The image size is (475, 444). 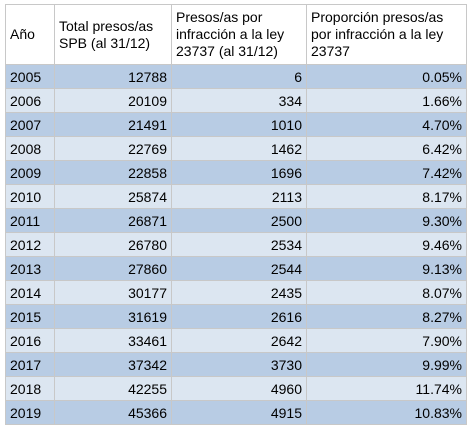 I want to click on cell-drug-law-prisoners: 1696, so click(x=239, y=172).